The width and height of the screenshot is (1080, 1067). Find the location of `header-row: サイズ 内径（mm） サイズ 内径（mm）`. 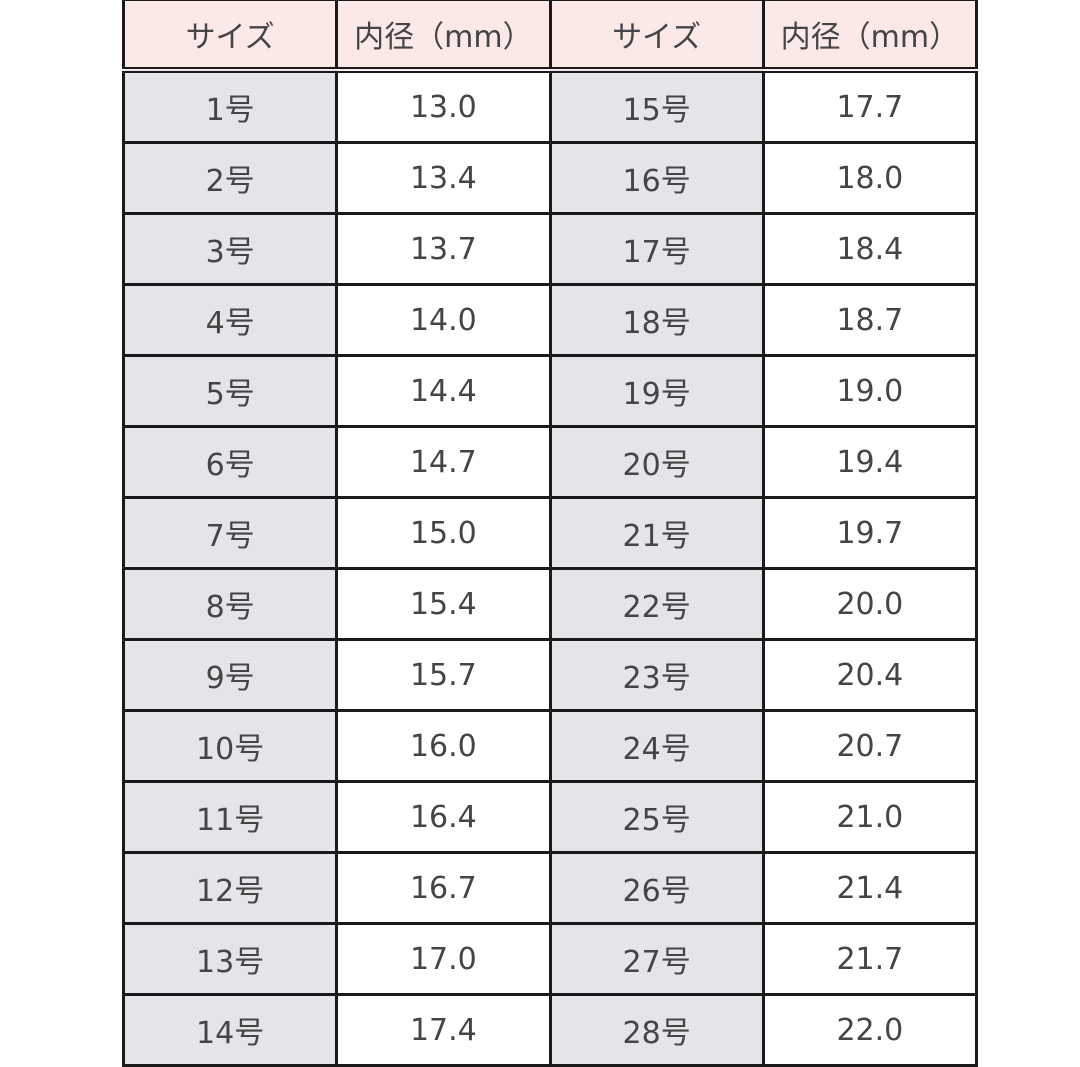

header-row: サイズ 内径（mm） サイズ 内径（mm） is located at coordinates (550, 36).